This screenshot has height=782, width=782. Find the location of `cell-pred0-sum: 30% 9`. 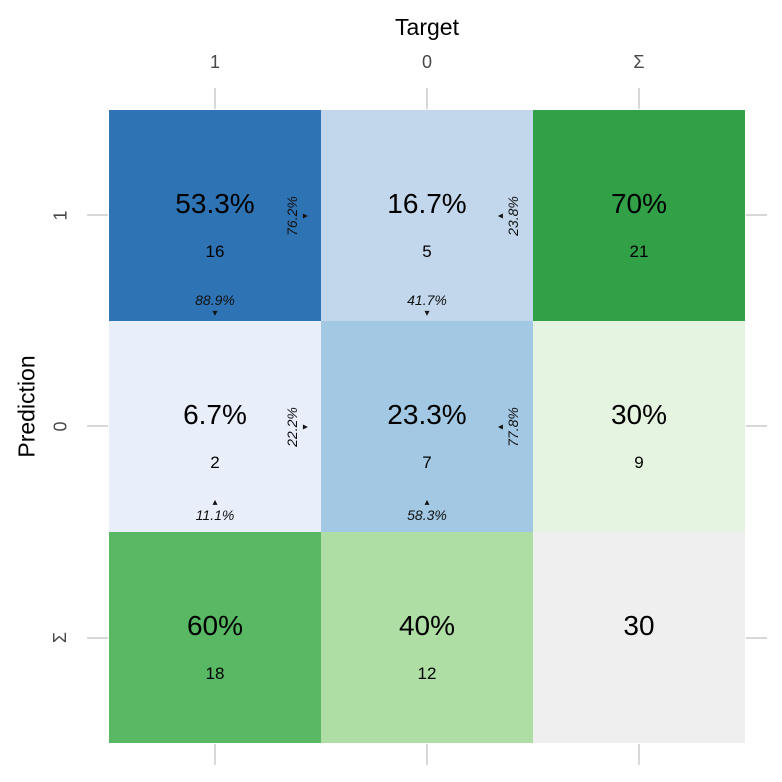

cell-pred0-sum: 30% 9 is located at coordinates (639, 426).